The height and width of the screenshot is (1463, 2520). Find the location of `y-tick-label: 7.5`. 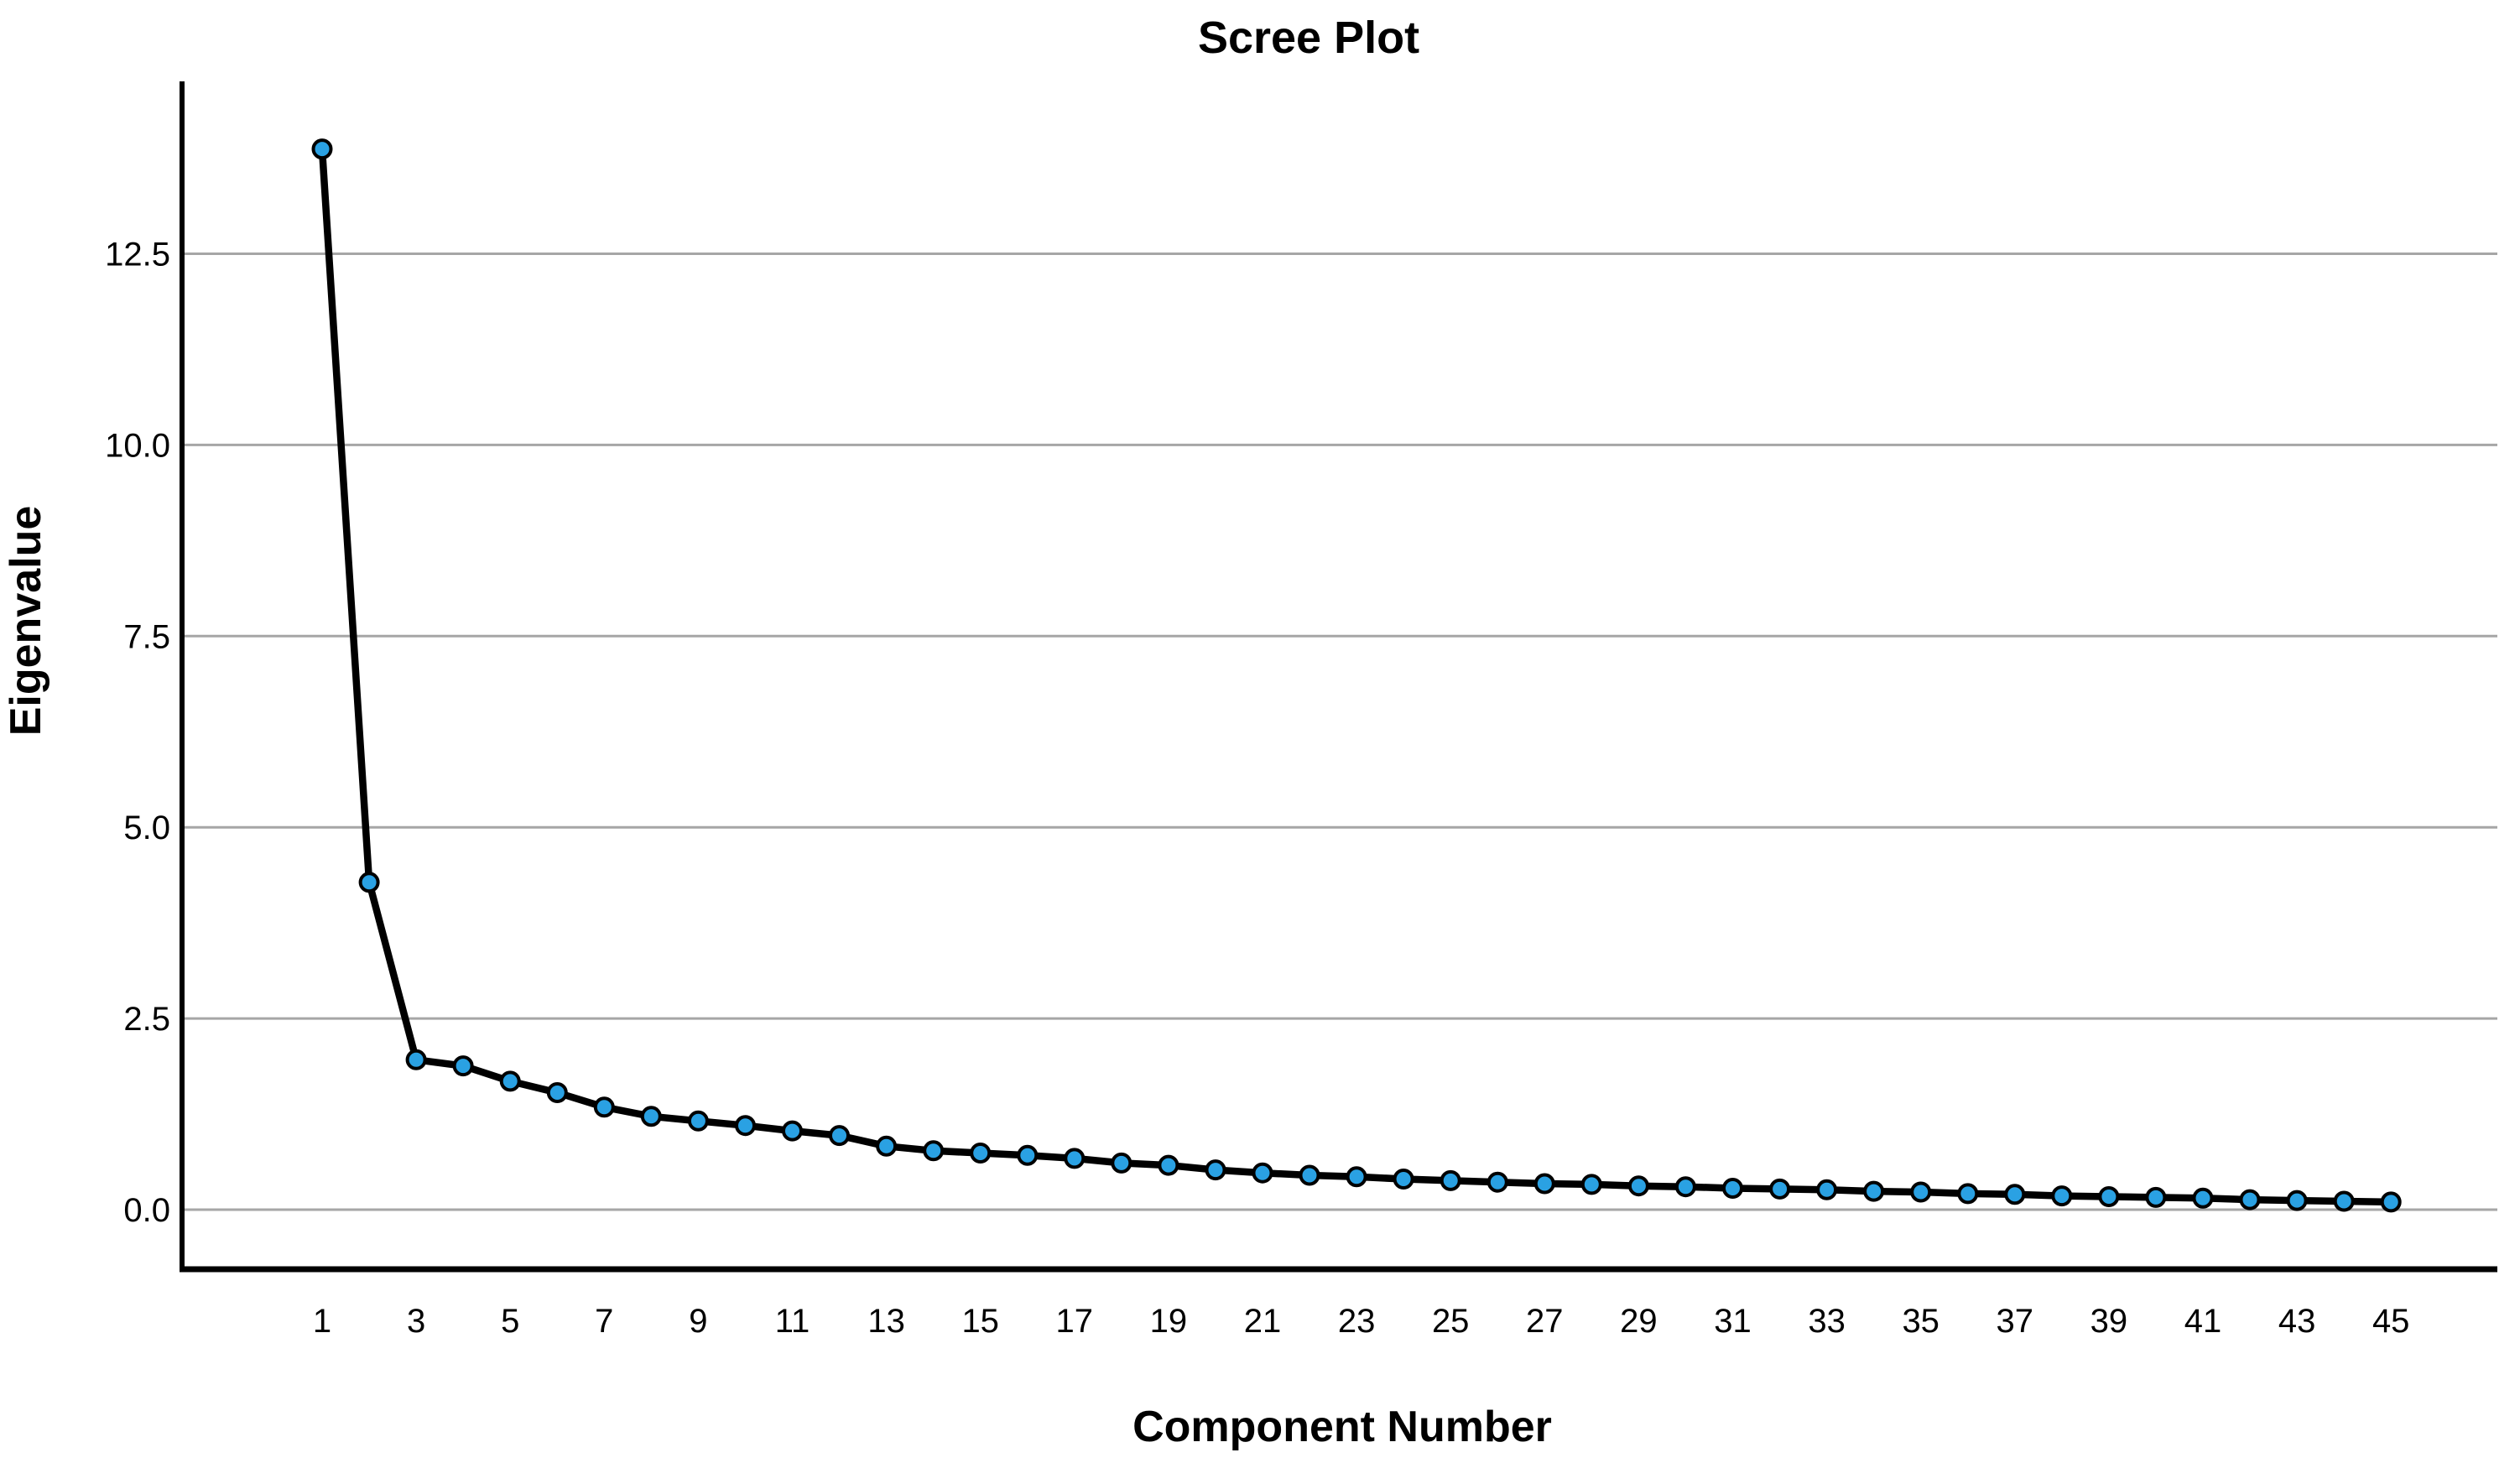

y-tick-label: 7.5 is located at coordinates (146, 636).